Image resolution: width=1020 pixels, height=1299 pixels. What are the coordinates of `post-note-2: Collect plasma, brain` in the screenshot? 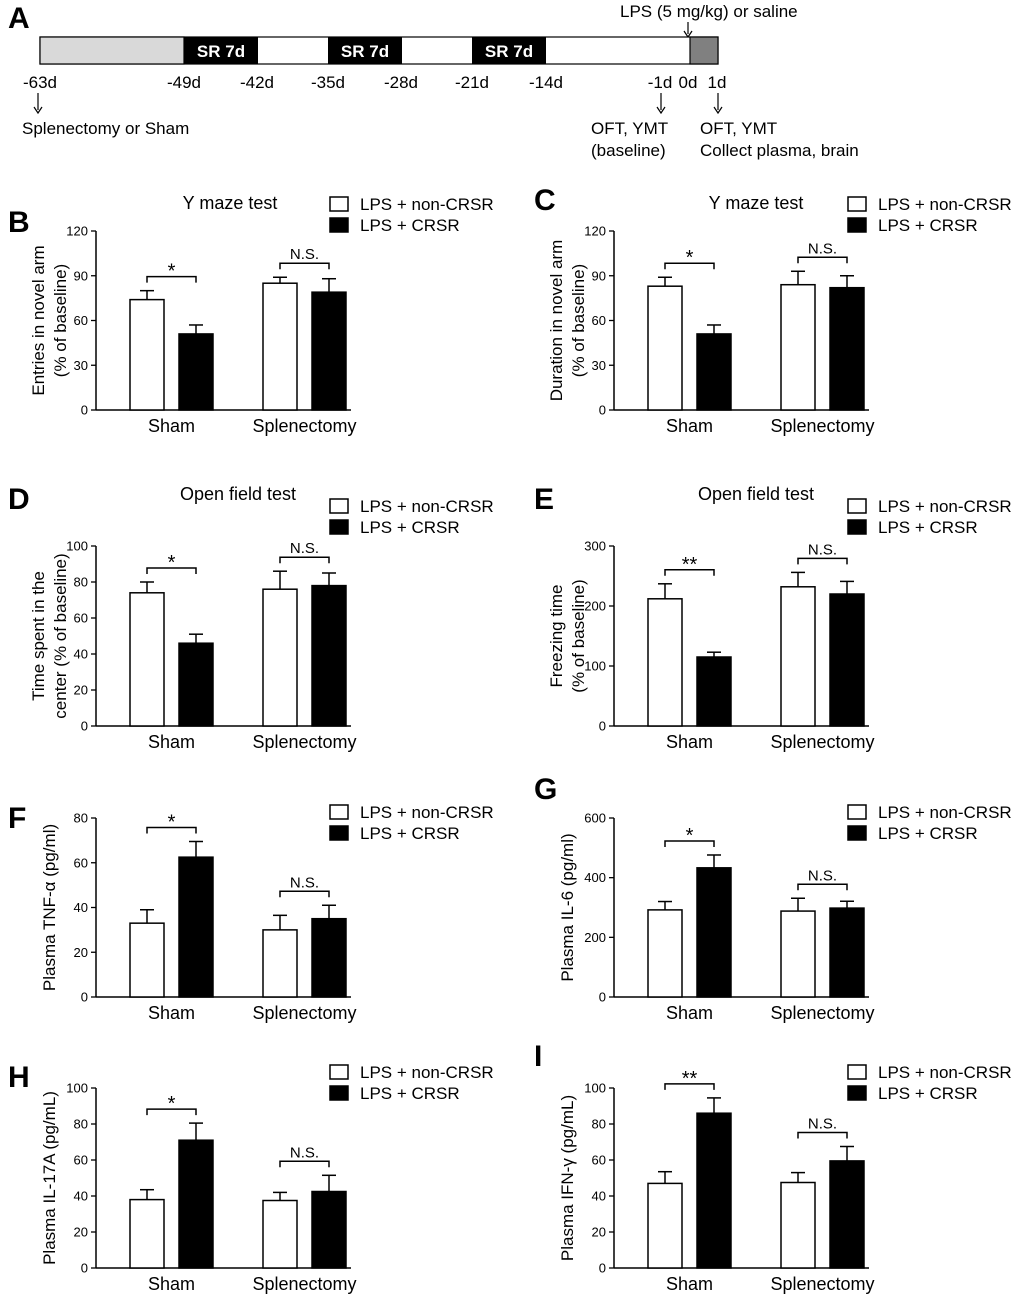 It's located at (779, 150).